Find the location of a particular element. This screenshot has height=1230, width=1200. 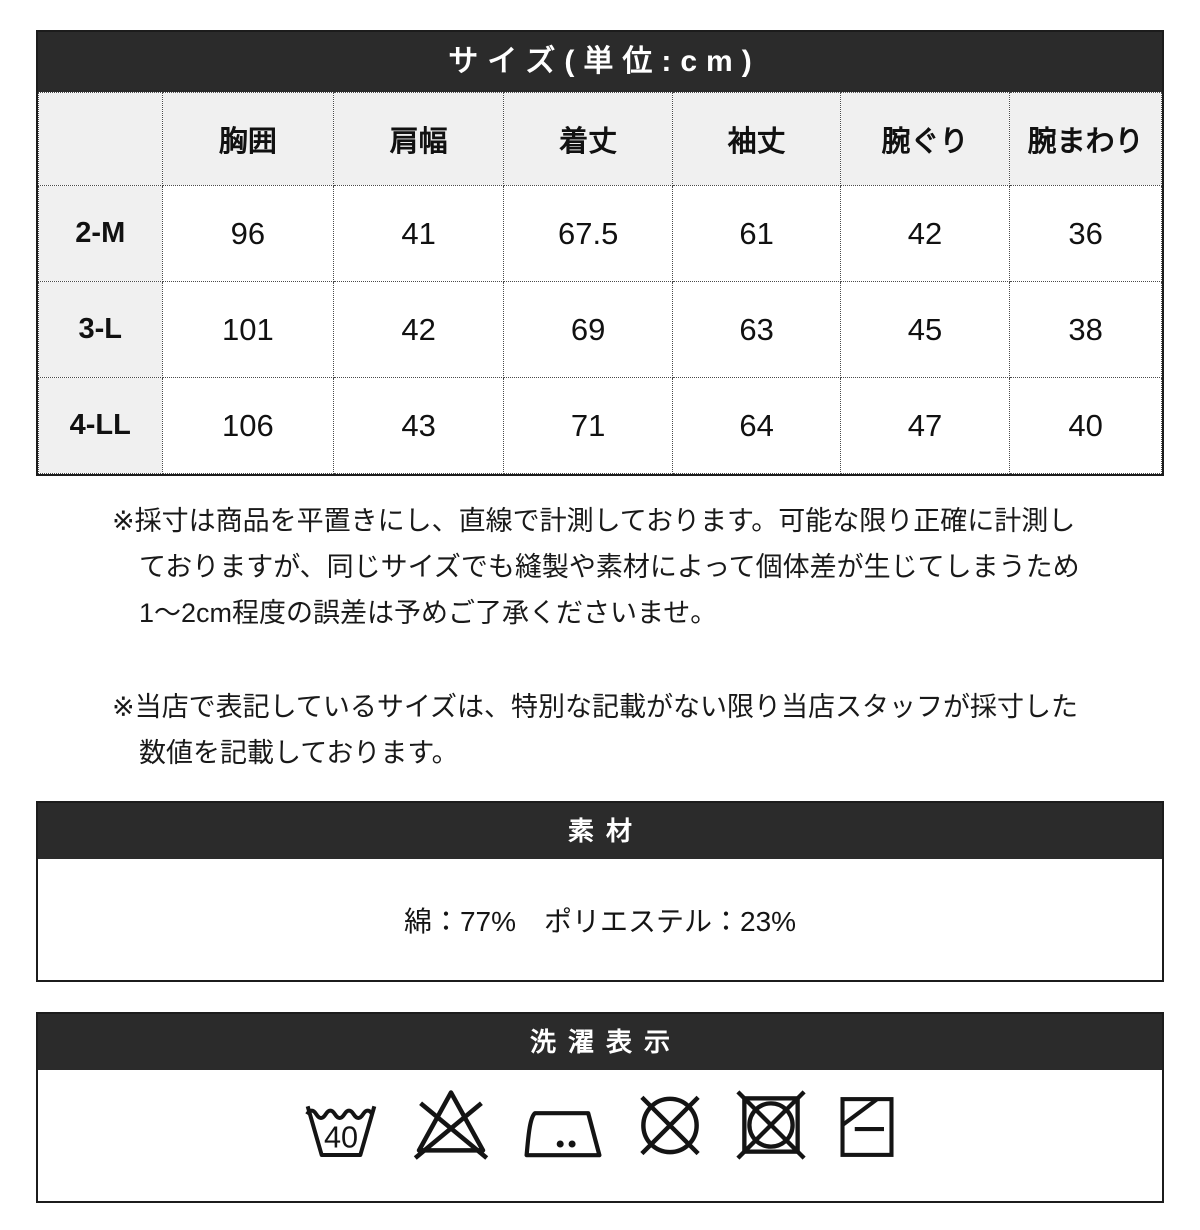

care-icons: 40 is located at coordinates (600, 1135).